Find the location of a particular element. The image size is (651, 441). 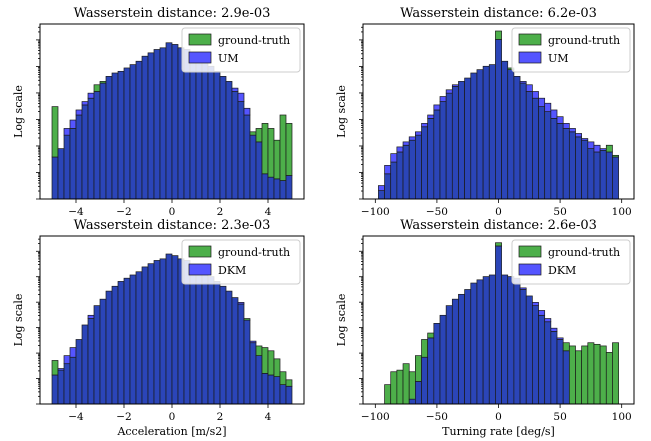

x-tick-label: −2 is located at coordinates (123, 417).